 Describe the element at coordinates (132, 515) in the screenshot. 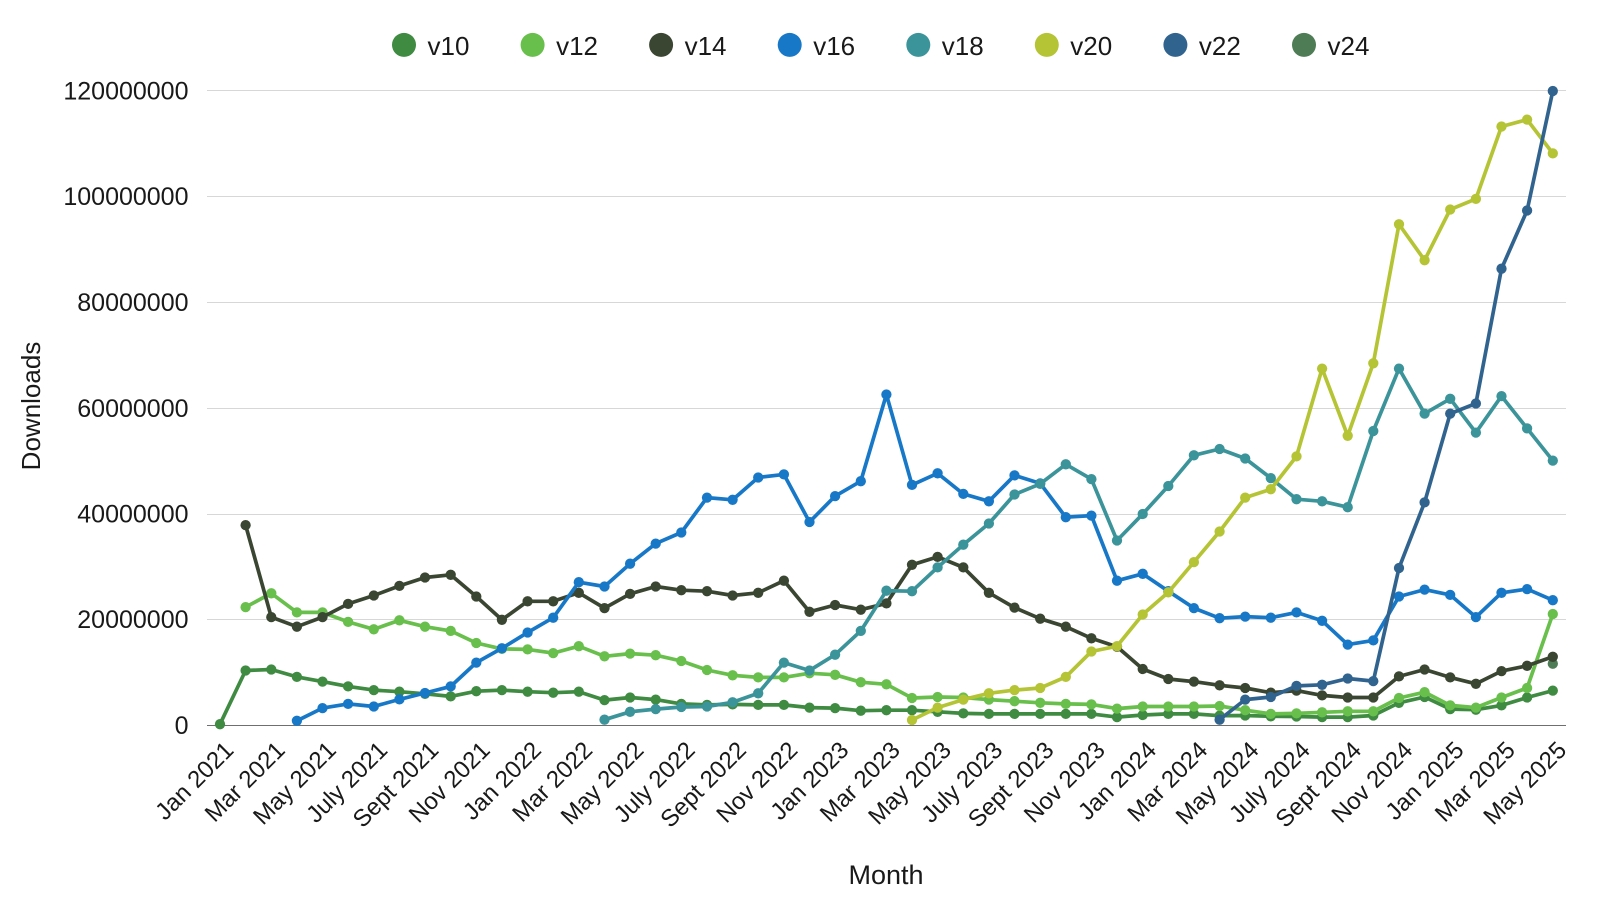

I see `svg-text: 40000000` at that location.